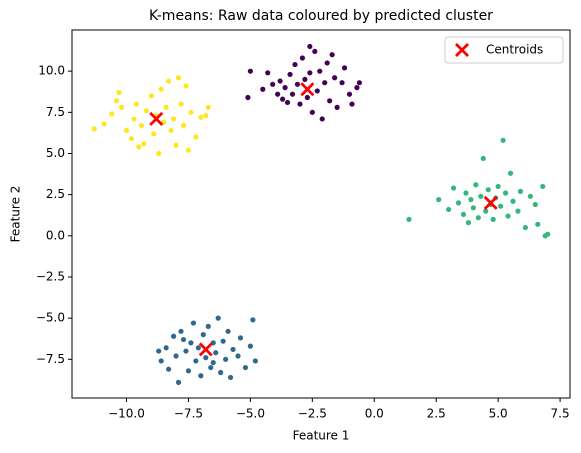 This screenshot has height=453, width=581. I want to click on x-axis-label: Feature 1, so click(321, 436).